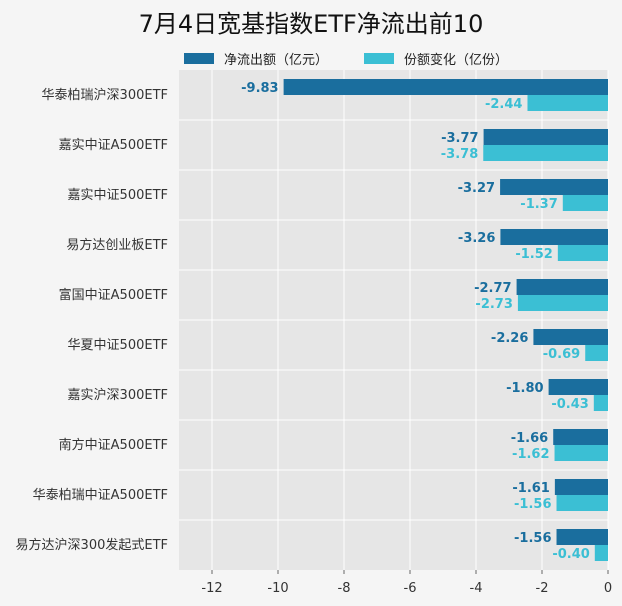  Describe the element at coordinates (569, 404) in the screenshot. I see `data-label-share-change: -0.43` at that location.